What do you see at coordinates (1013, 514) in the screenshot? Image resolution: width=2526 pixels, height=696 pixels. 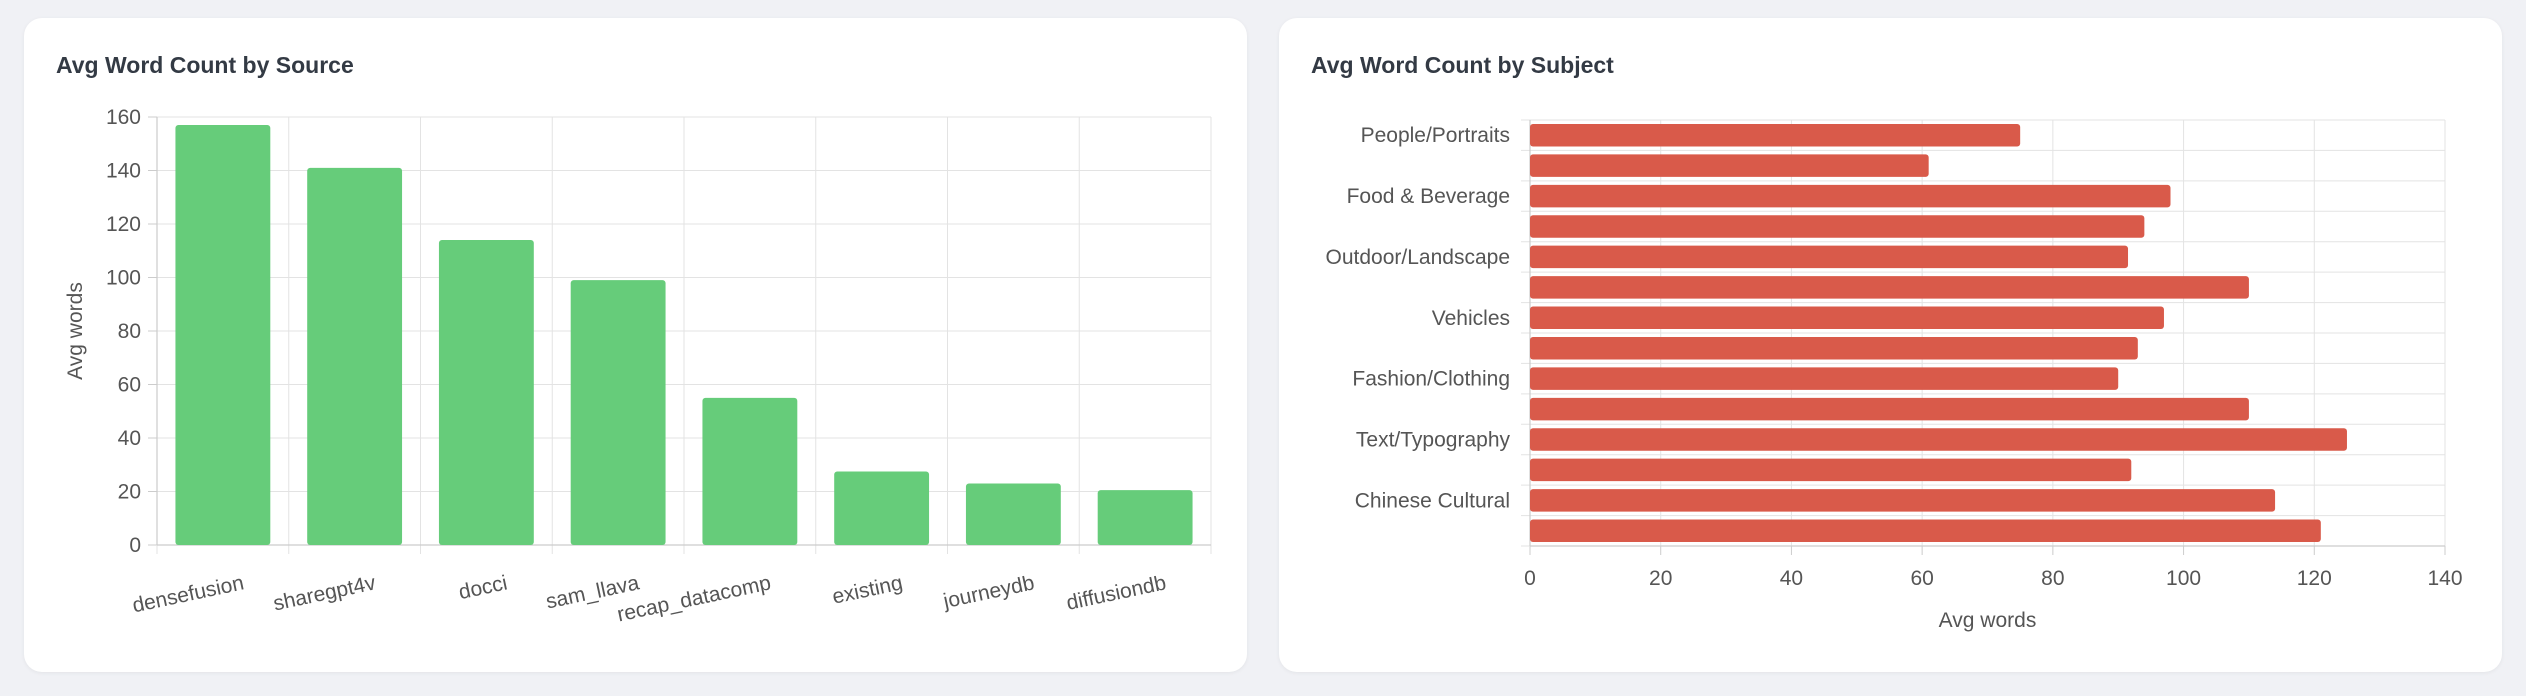 I see `bar-journeydb` at bounding box center [1013, 514].